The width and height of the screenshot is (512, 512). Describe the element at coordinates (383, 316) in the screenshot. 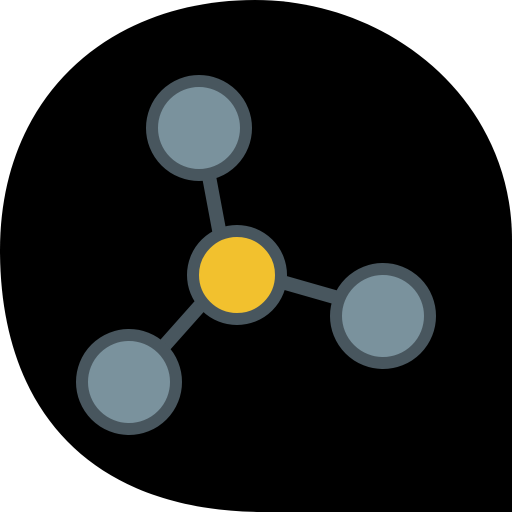

I see `node-right` at that location.